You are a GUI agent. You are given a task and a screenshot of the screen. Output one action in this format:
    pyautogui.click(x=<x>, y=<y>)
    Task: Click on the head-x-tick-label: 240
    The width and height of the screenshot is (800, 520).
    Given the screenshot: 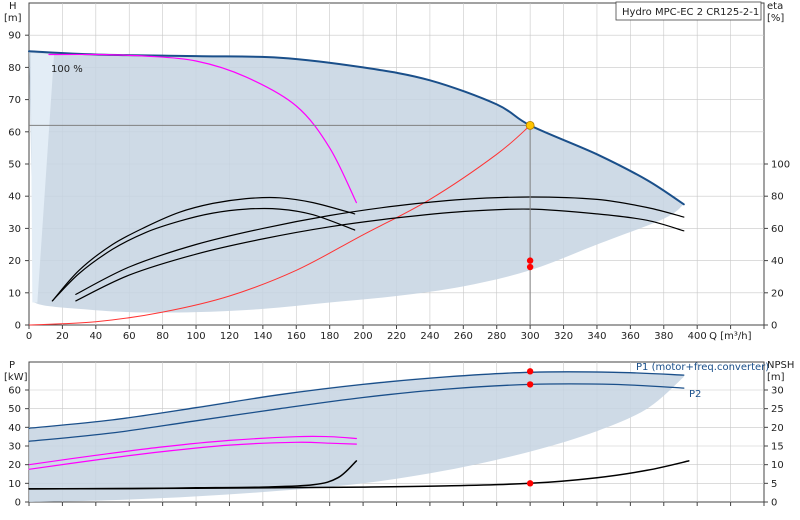 What is the action you would take?
    pyautogui.click(x=429, y=336)
    